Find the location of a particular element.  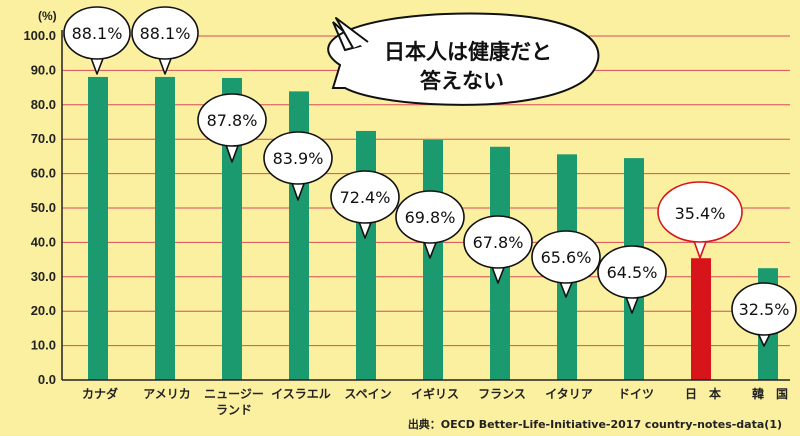

data-label: 72.4% is located at coordinates (365, 197).